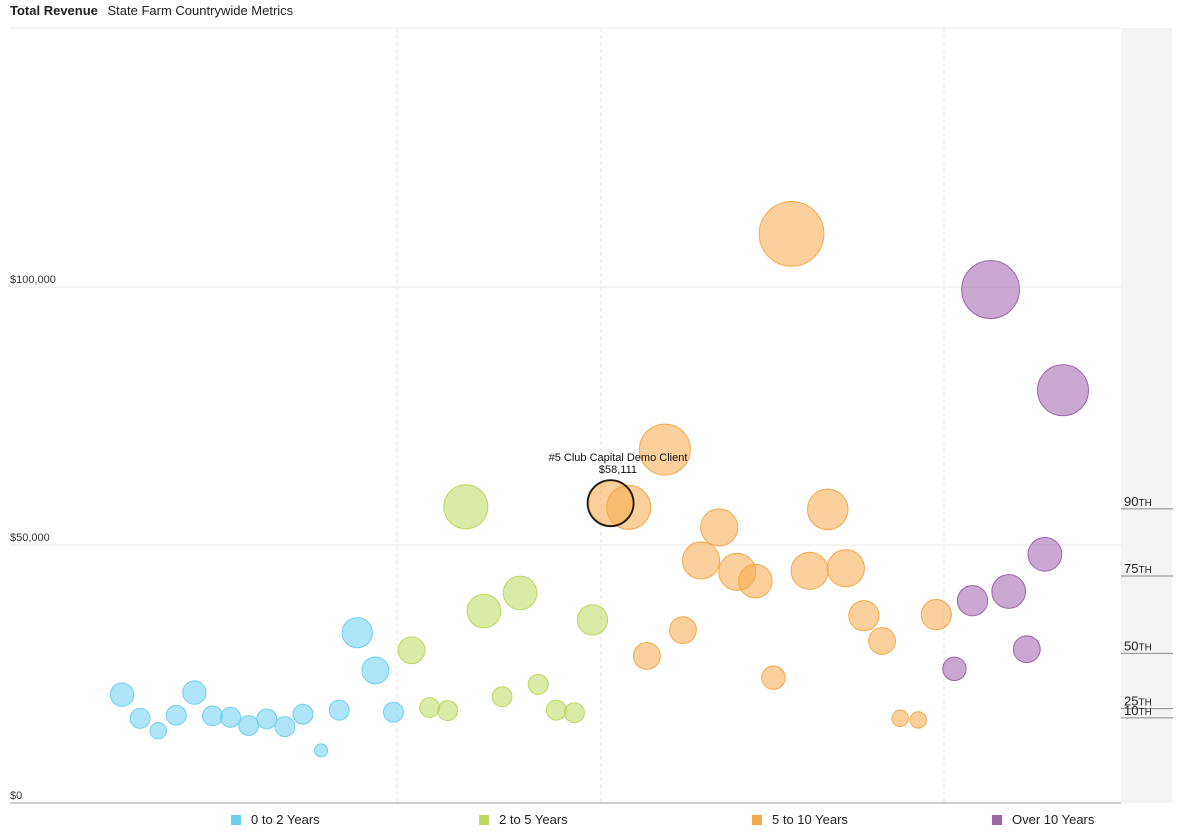 The image size is (1186, 839). Describe the element at coordinates (1138, 710) in the screenshot. I see `percentile-label: 10TH` at that location.